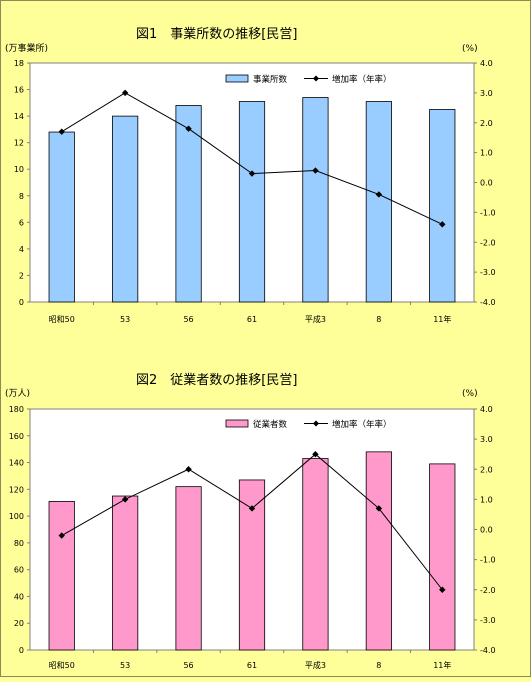  I want to click on left-axis-tick-label: 120, so click(16, 489).